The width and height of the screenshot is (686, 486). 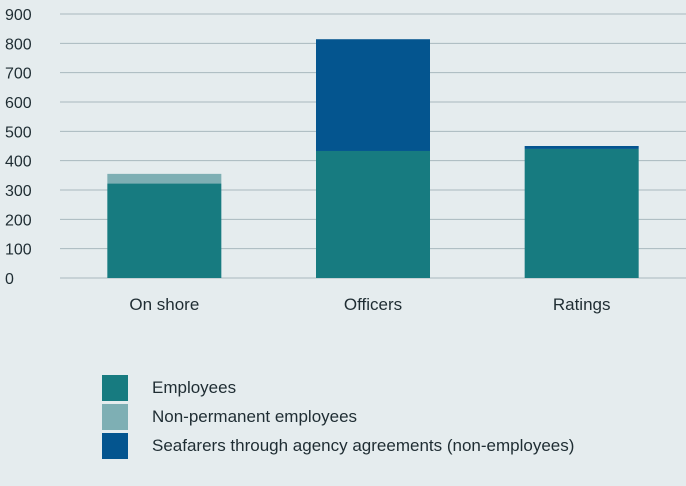 I want to click on y-tick-label-600: 600, so click(x=18, y=103).